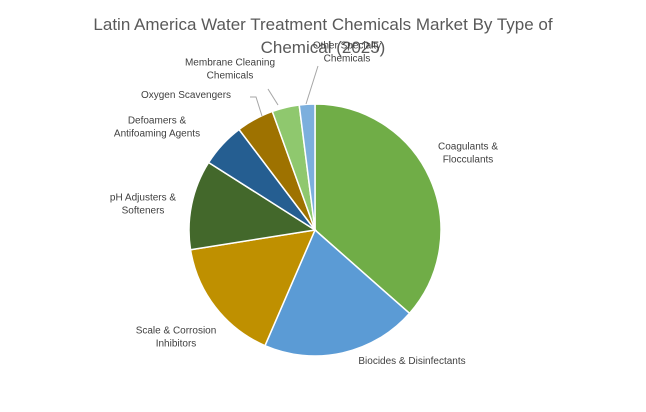 The image size is (646, 412). Describe the element at coordinates (176, 344) in the screenshot. I see `slice-label-line: Inhibitors` at that location.